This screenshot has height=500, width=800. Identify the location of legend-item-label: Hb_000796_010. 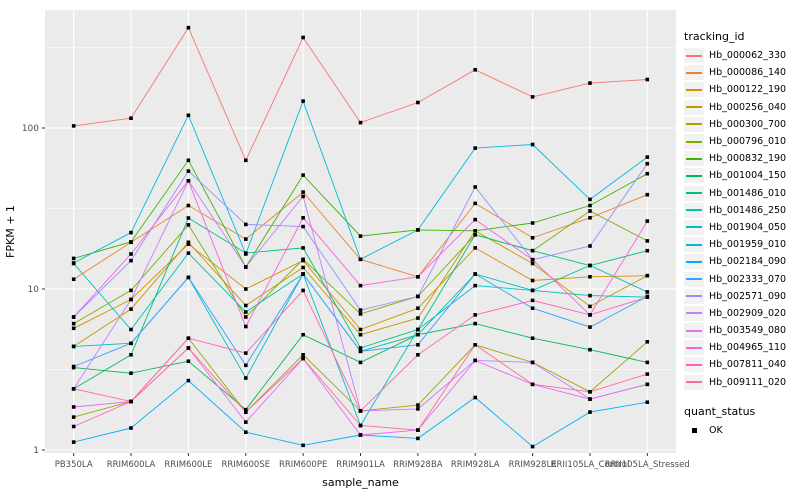
(748, 142).